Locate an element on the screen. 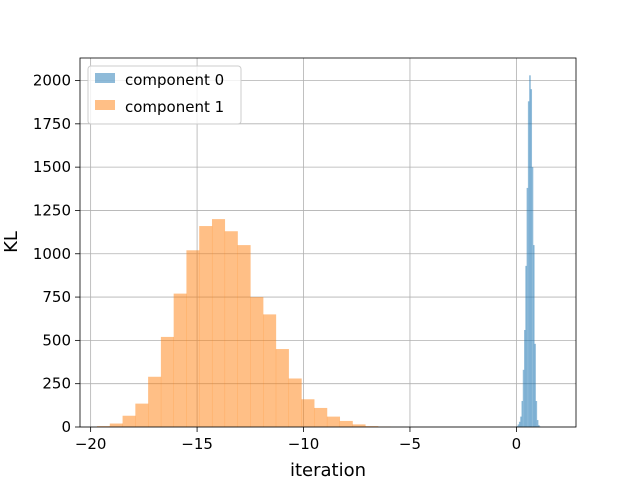 The width and height of the screenshot is (640, 484). x-tick-label-3: −5 is located at coordinates (410, 444).